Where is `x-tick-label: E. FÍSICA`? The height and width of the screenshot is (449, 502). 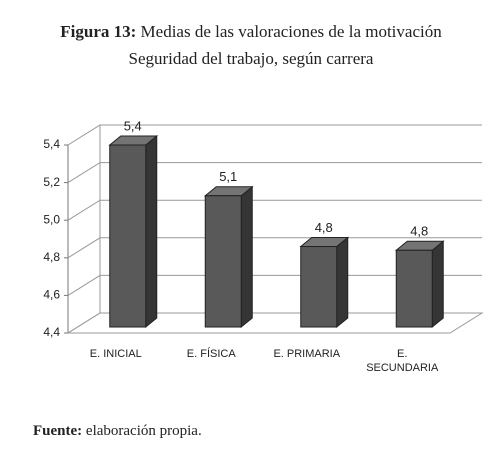 x-tick-label: E. FÍSICA is located at coordinates (211, 354).